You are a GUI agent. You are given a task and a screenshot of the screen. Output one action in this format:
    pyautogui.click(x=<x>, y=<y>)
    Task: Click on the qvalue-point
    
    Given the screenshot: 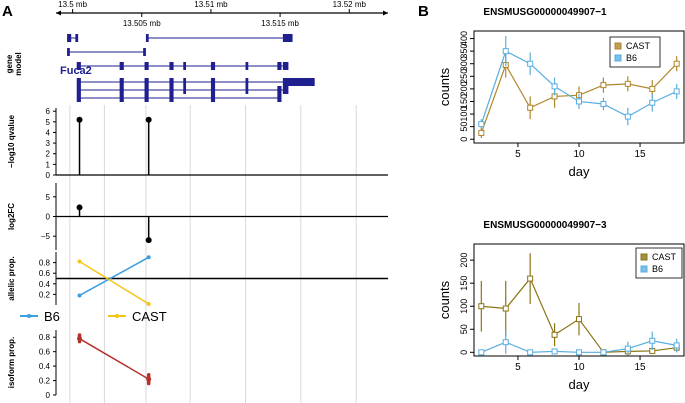 What is the action you would take?
    pyautogui.click(x=148, y=119)
    